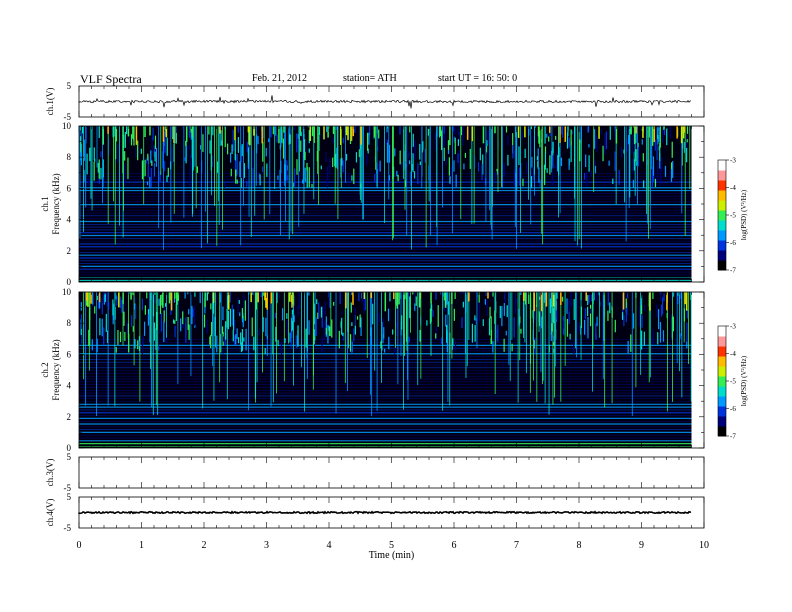  What do you see at coordinates (733, 188) in the screenshot?
I see `colorbar-tick-label: -4` at bounding box center [733, 188].